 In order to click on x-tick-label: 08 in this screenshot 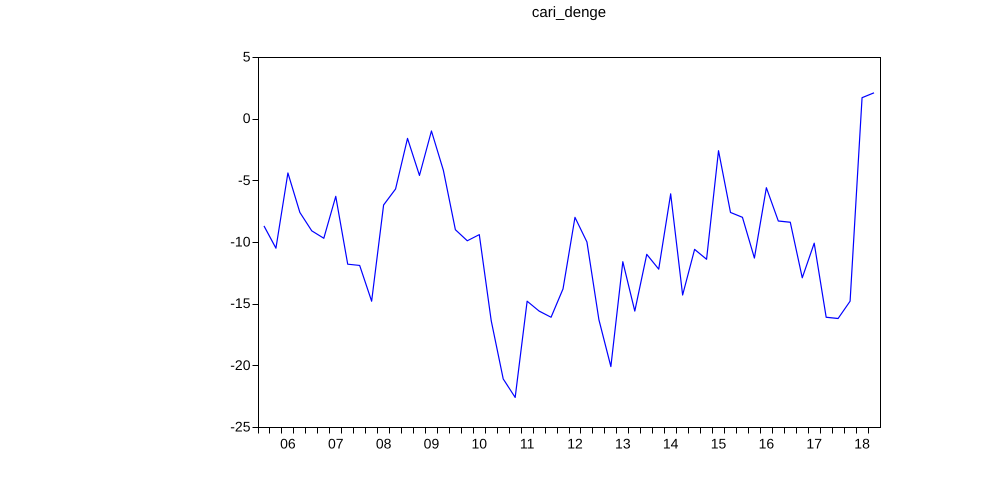, I will do `click(384, 444)`.